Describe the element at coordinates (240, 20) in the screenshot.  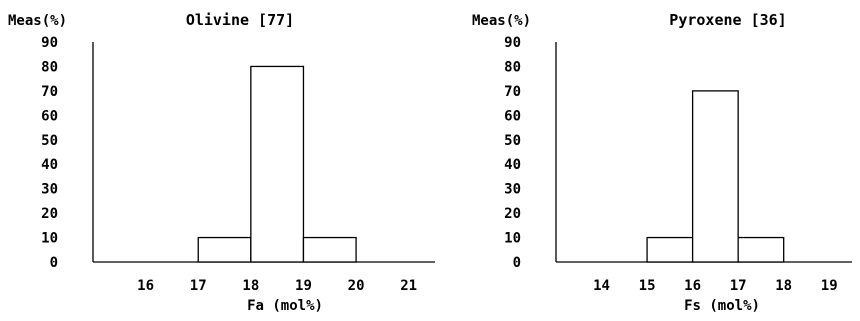
I see `chart-title: Olivine [77]` at that location.